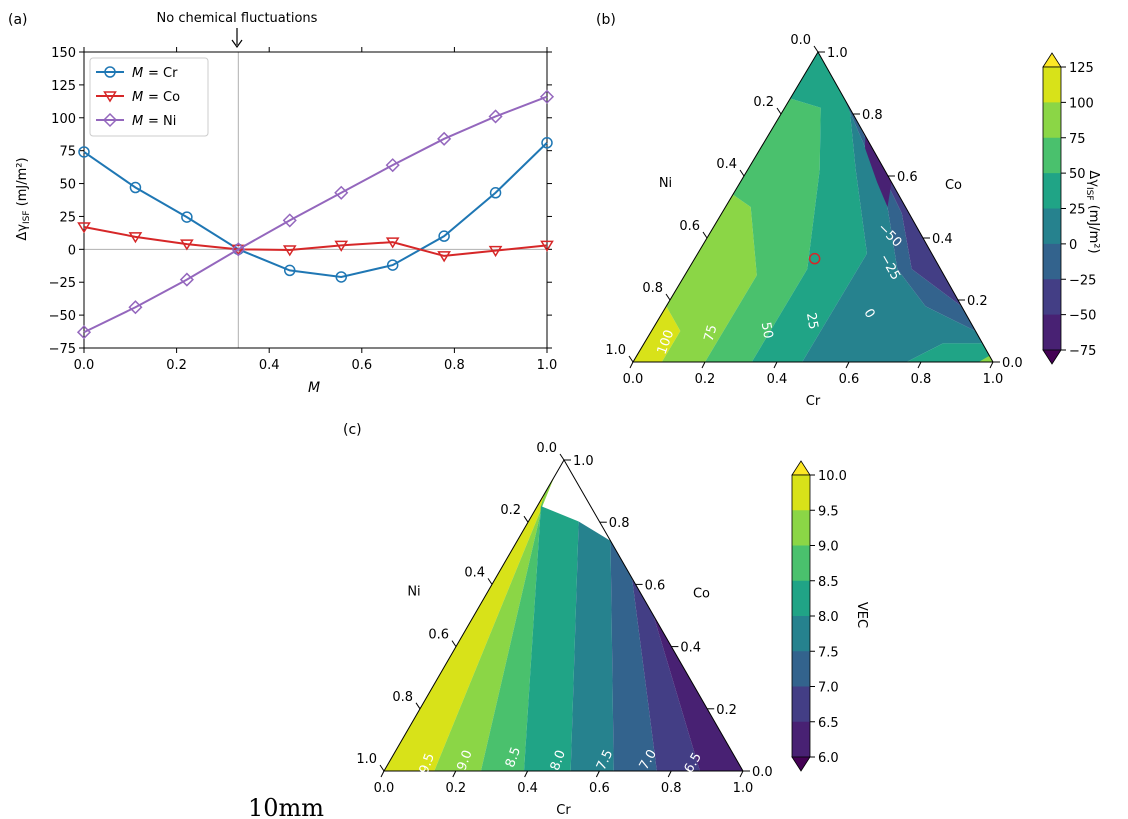  Describe the element at coordinates (711, 333) in the screenshot. I see `contour-label: 75` at that location.